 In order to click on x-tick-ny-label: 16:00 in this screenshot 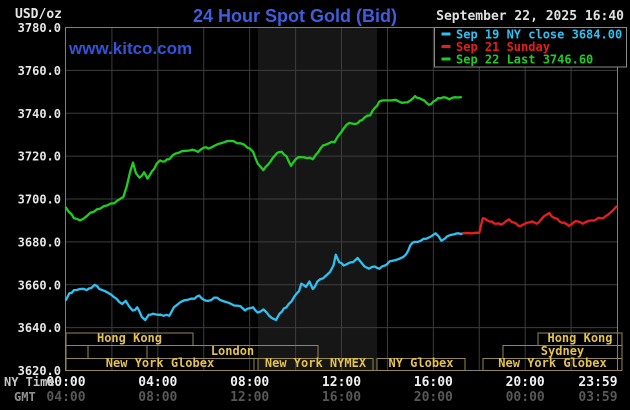, I will do `click(433, 382)`.